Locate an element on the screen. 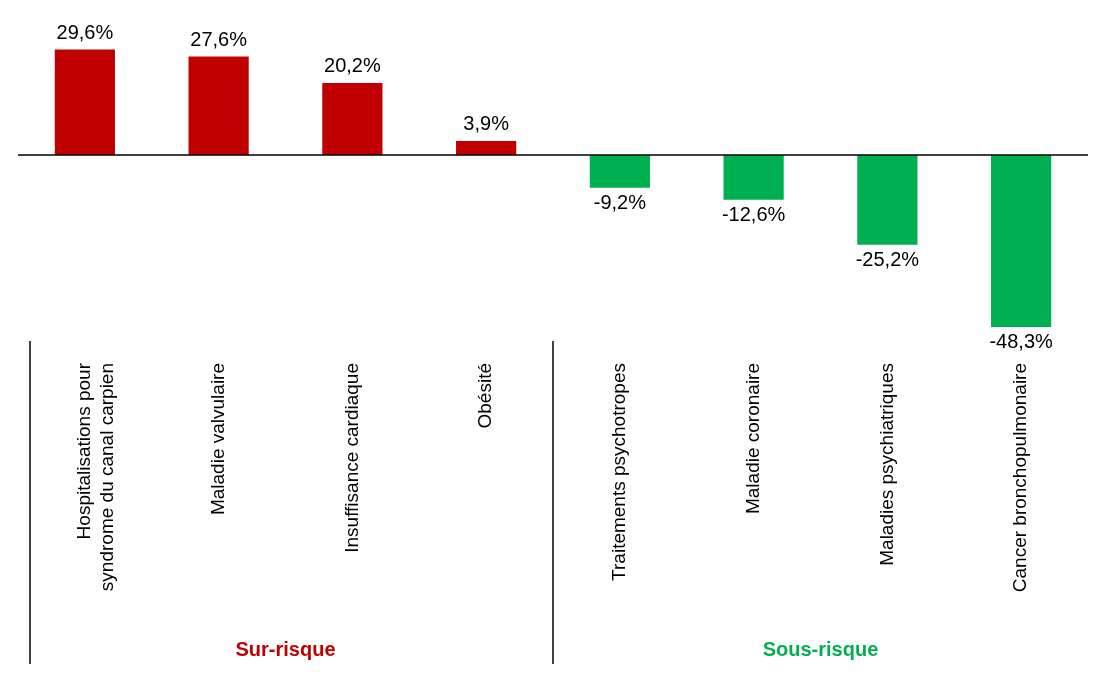 The image size is (1106, 677). x-tick-label: Cancer bronchopulmonaire is located at coordinates (1020, 478).